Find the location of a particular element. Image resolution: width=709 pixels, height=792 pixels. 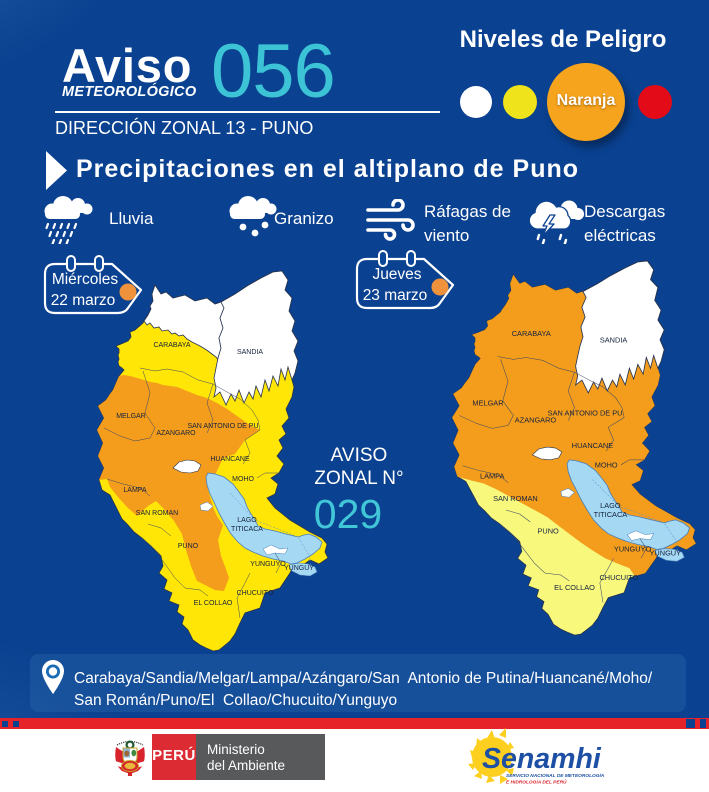

svg-text: E HIDROLOGÍA DEL PERÚ is located at coordinates (536, 782).